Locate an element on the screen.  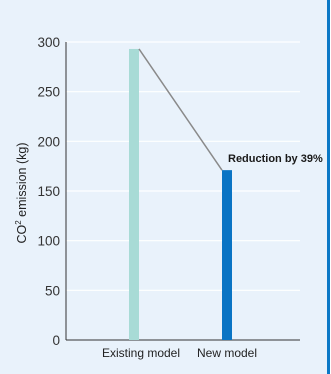
y-tick-labels: 0 50 100 150 200 250 300 is located at coordinates (48, 191).